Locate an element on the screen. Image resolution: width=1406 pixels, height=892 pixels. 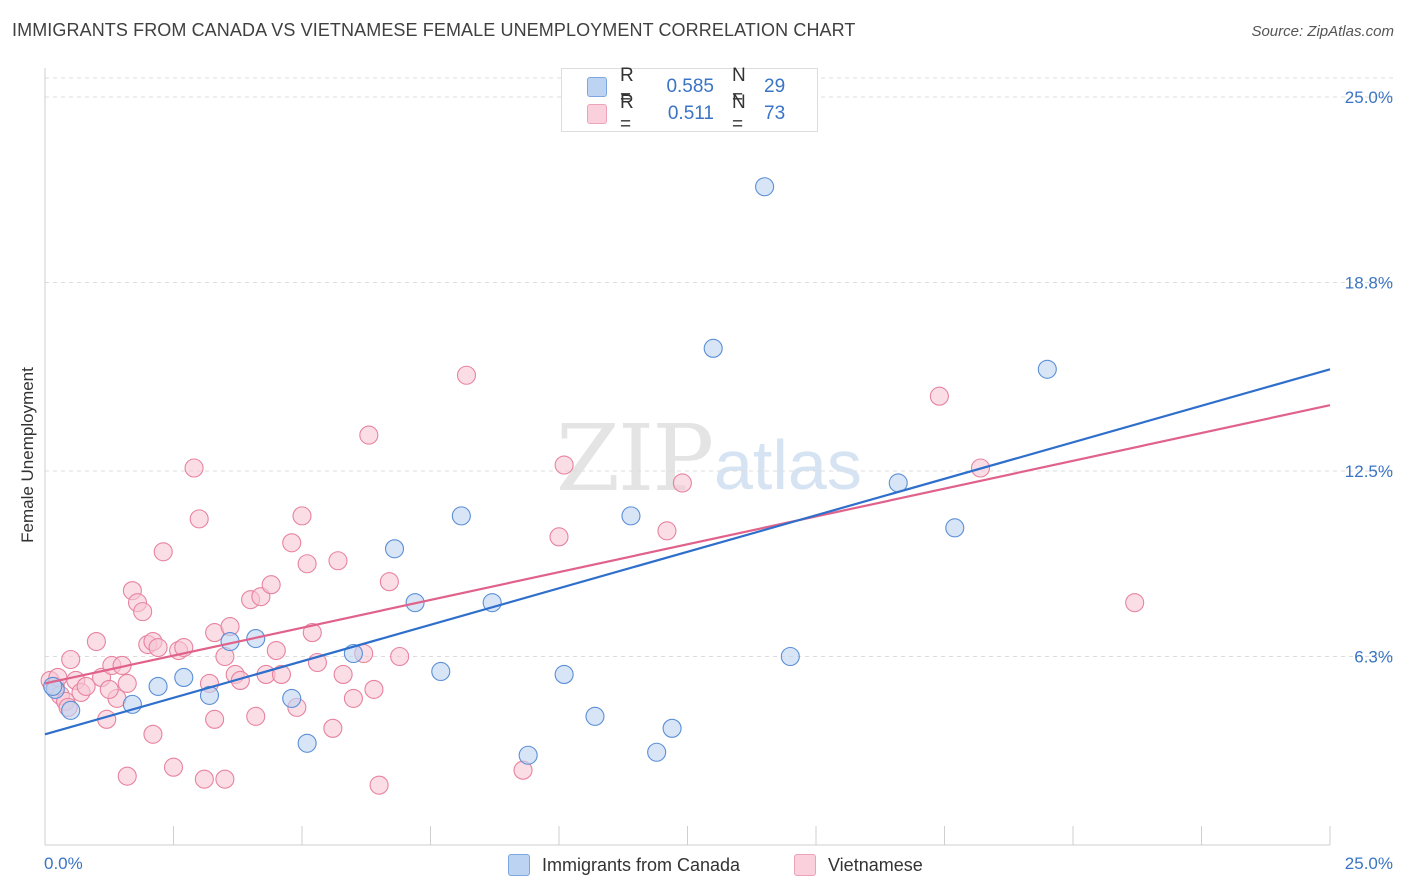
legend-label-canada: Immigrants from Canada is located at coordinates (641, 864).